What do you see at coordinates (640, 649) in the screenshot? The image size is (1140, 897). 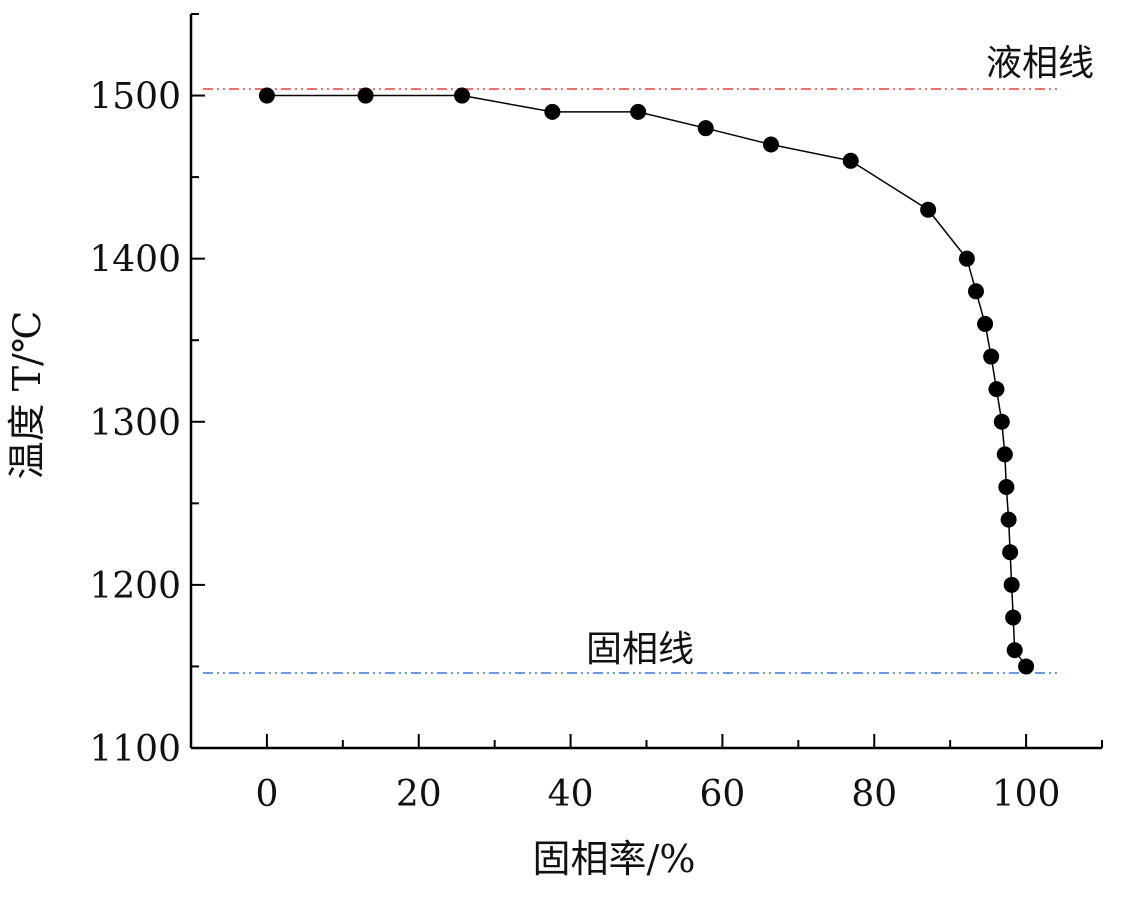 I see `reference-line-label: 固相线` at bounding box center [640, 649].